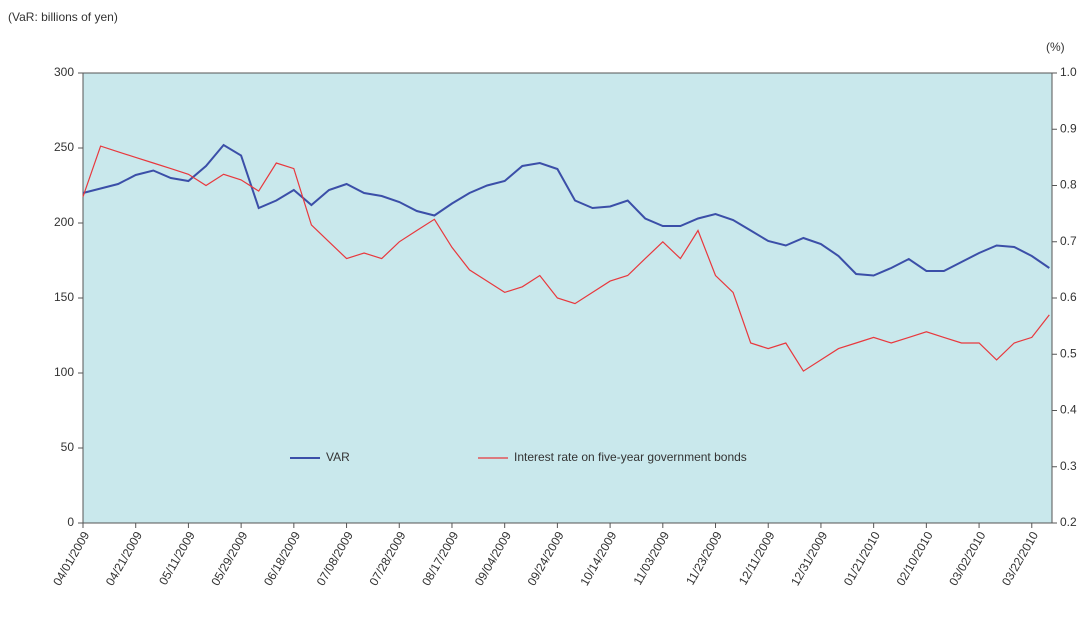  Describe the element at coordinates (704, 558) in the screenshot. I see `x-tick-label: 11/23/2009` at that location.